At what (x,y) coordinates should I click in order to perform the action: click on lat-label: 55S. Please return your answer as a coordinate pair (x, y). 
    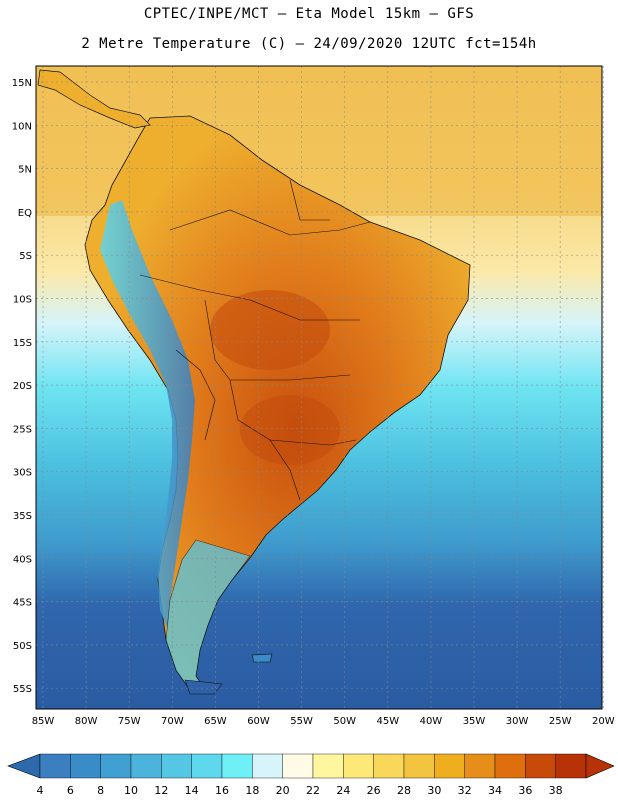
    Looking at the image, I should click on (22, 689).